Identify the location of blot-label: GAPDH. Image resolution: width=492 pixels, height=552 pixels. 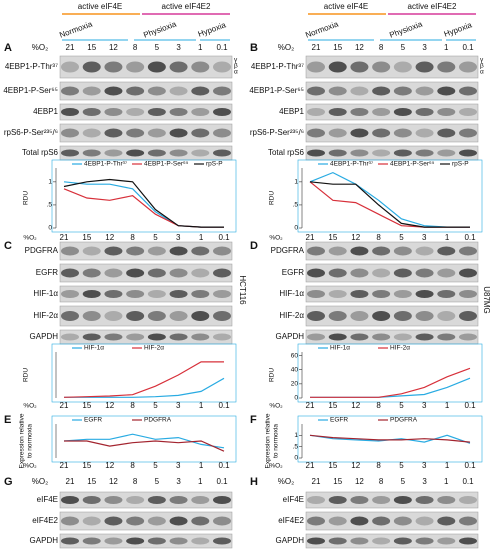
(44, 540).